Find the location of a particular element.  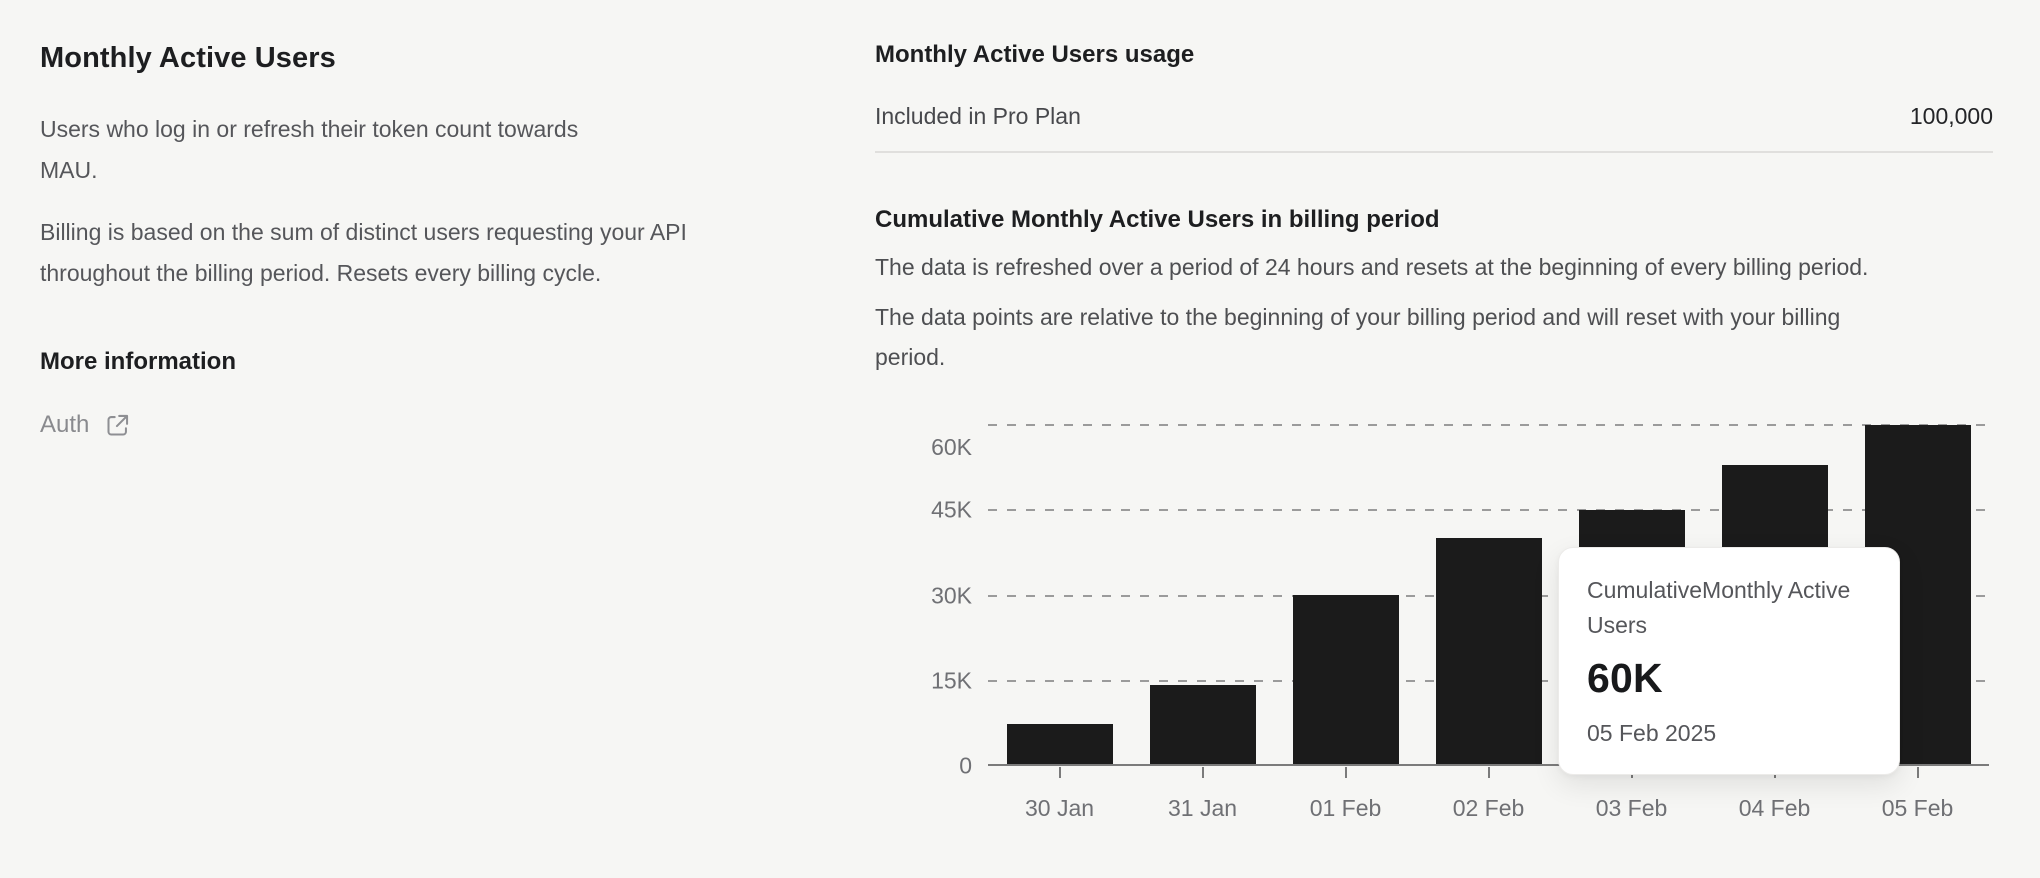

y-axis-label-60k: 60K is located at coordinates (951, 447).